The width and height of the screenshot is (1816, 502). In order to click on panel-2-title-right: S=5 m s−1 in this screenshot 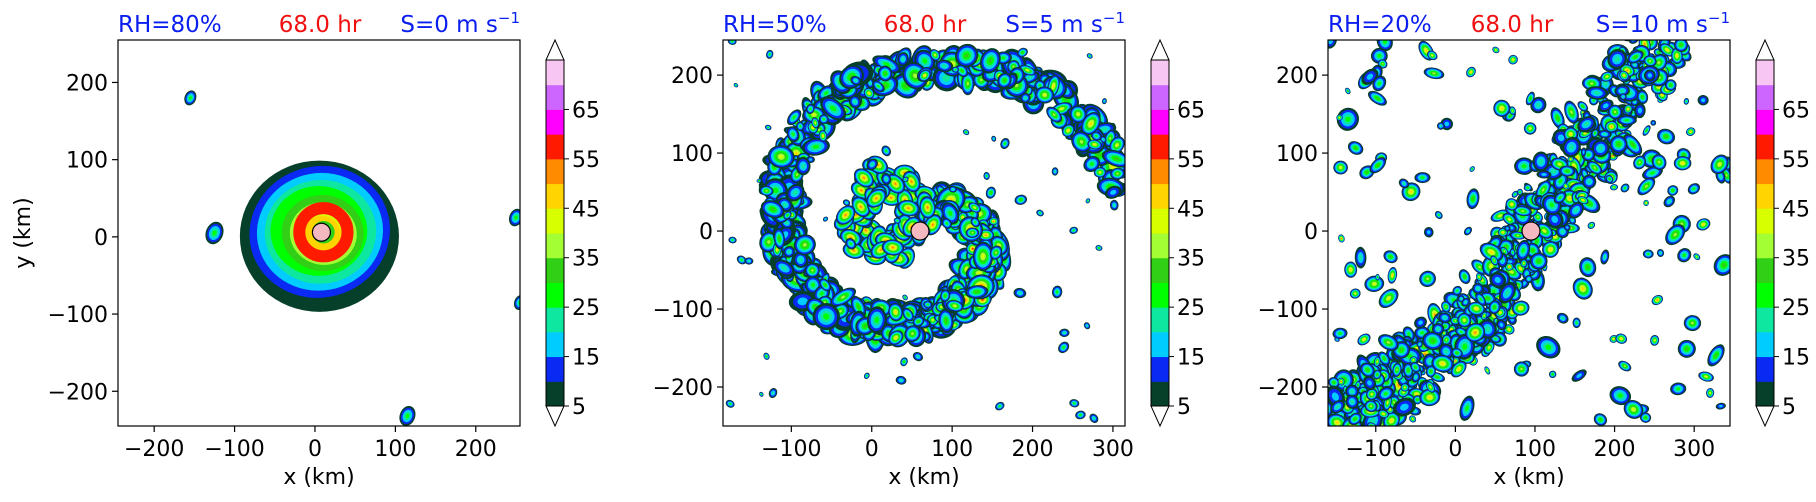, I will do `click(1065, 23)`.